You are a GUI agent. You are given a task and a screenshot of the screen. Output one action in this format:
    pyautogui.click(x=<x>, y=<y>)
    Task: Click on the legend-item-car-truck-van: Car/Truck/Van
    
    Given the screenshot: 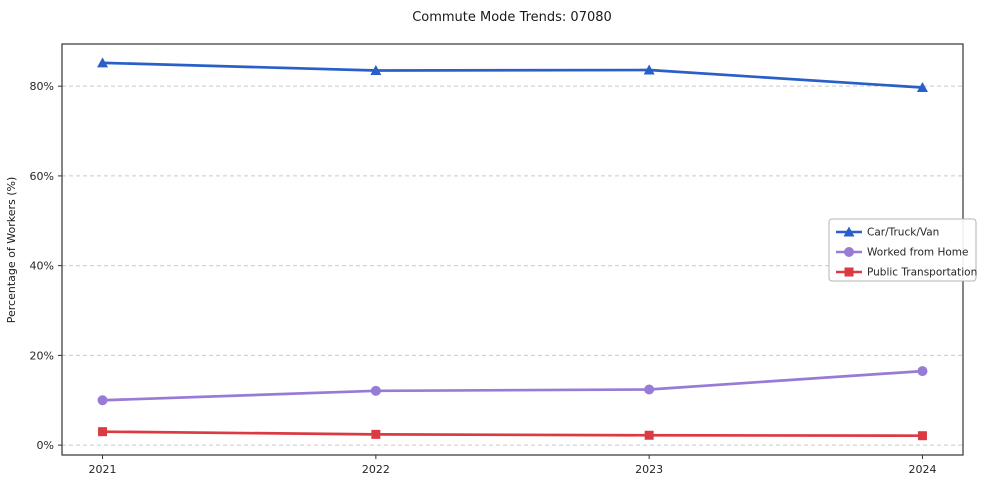 What is the action you would take?
    pyautogui.click(x=887, y=232)
    